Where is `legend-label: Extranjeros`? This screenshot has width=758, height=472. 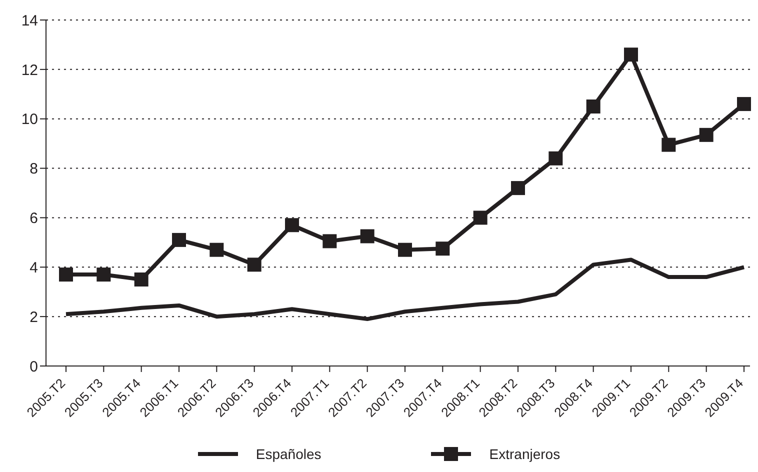
legend-label: Extranjeros is located at coordinates (524, 454).